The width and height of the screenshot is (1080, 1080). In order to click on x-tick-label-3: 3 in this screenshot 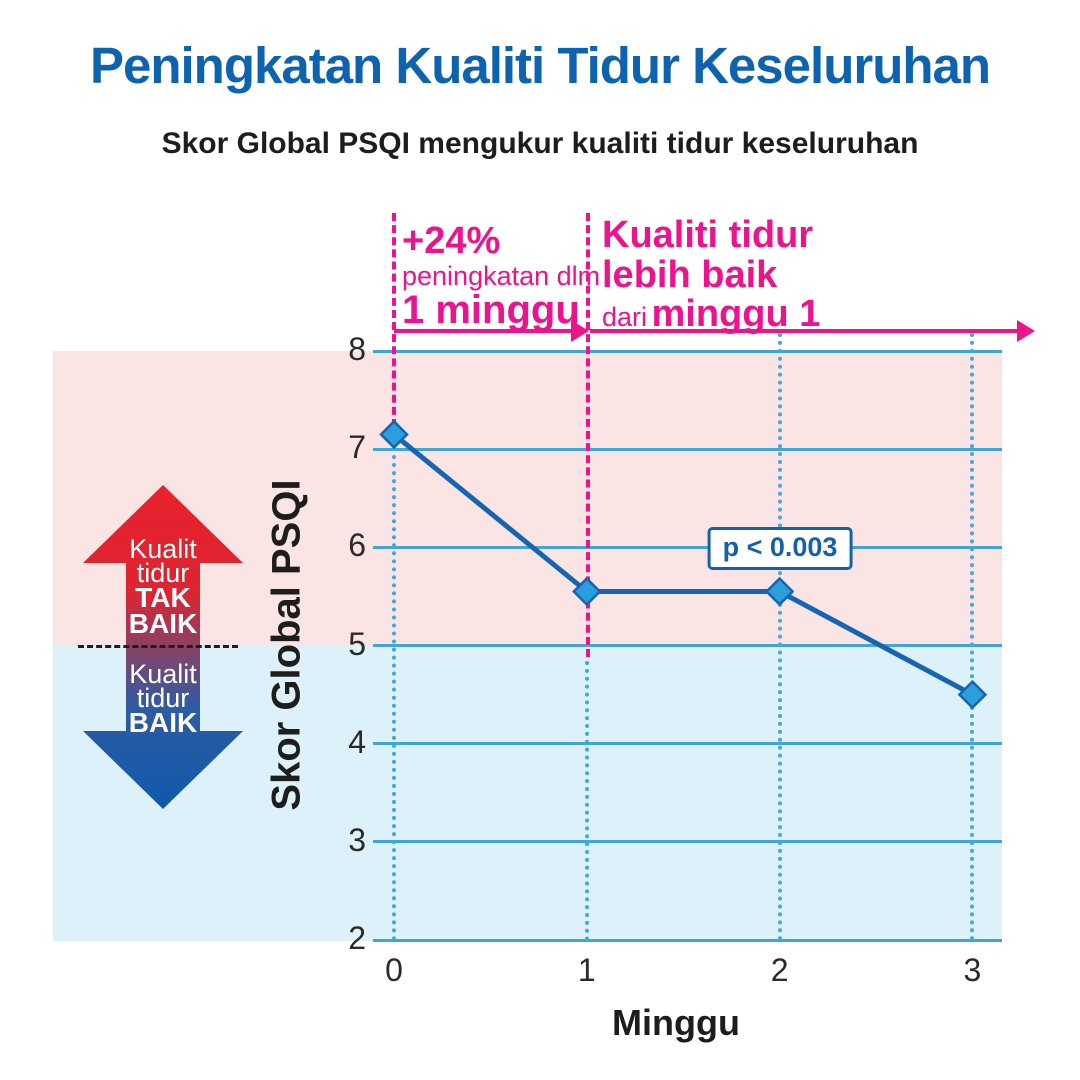, I will do `click(972, 970)`.